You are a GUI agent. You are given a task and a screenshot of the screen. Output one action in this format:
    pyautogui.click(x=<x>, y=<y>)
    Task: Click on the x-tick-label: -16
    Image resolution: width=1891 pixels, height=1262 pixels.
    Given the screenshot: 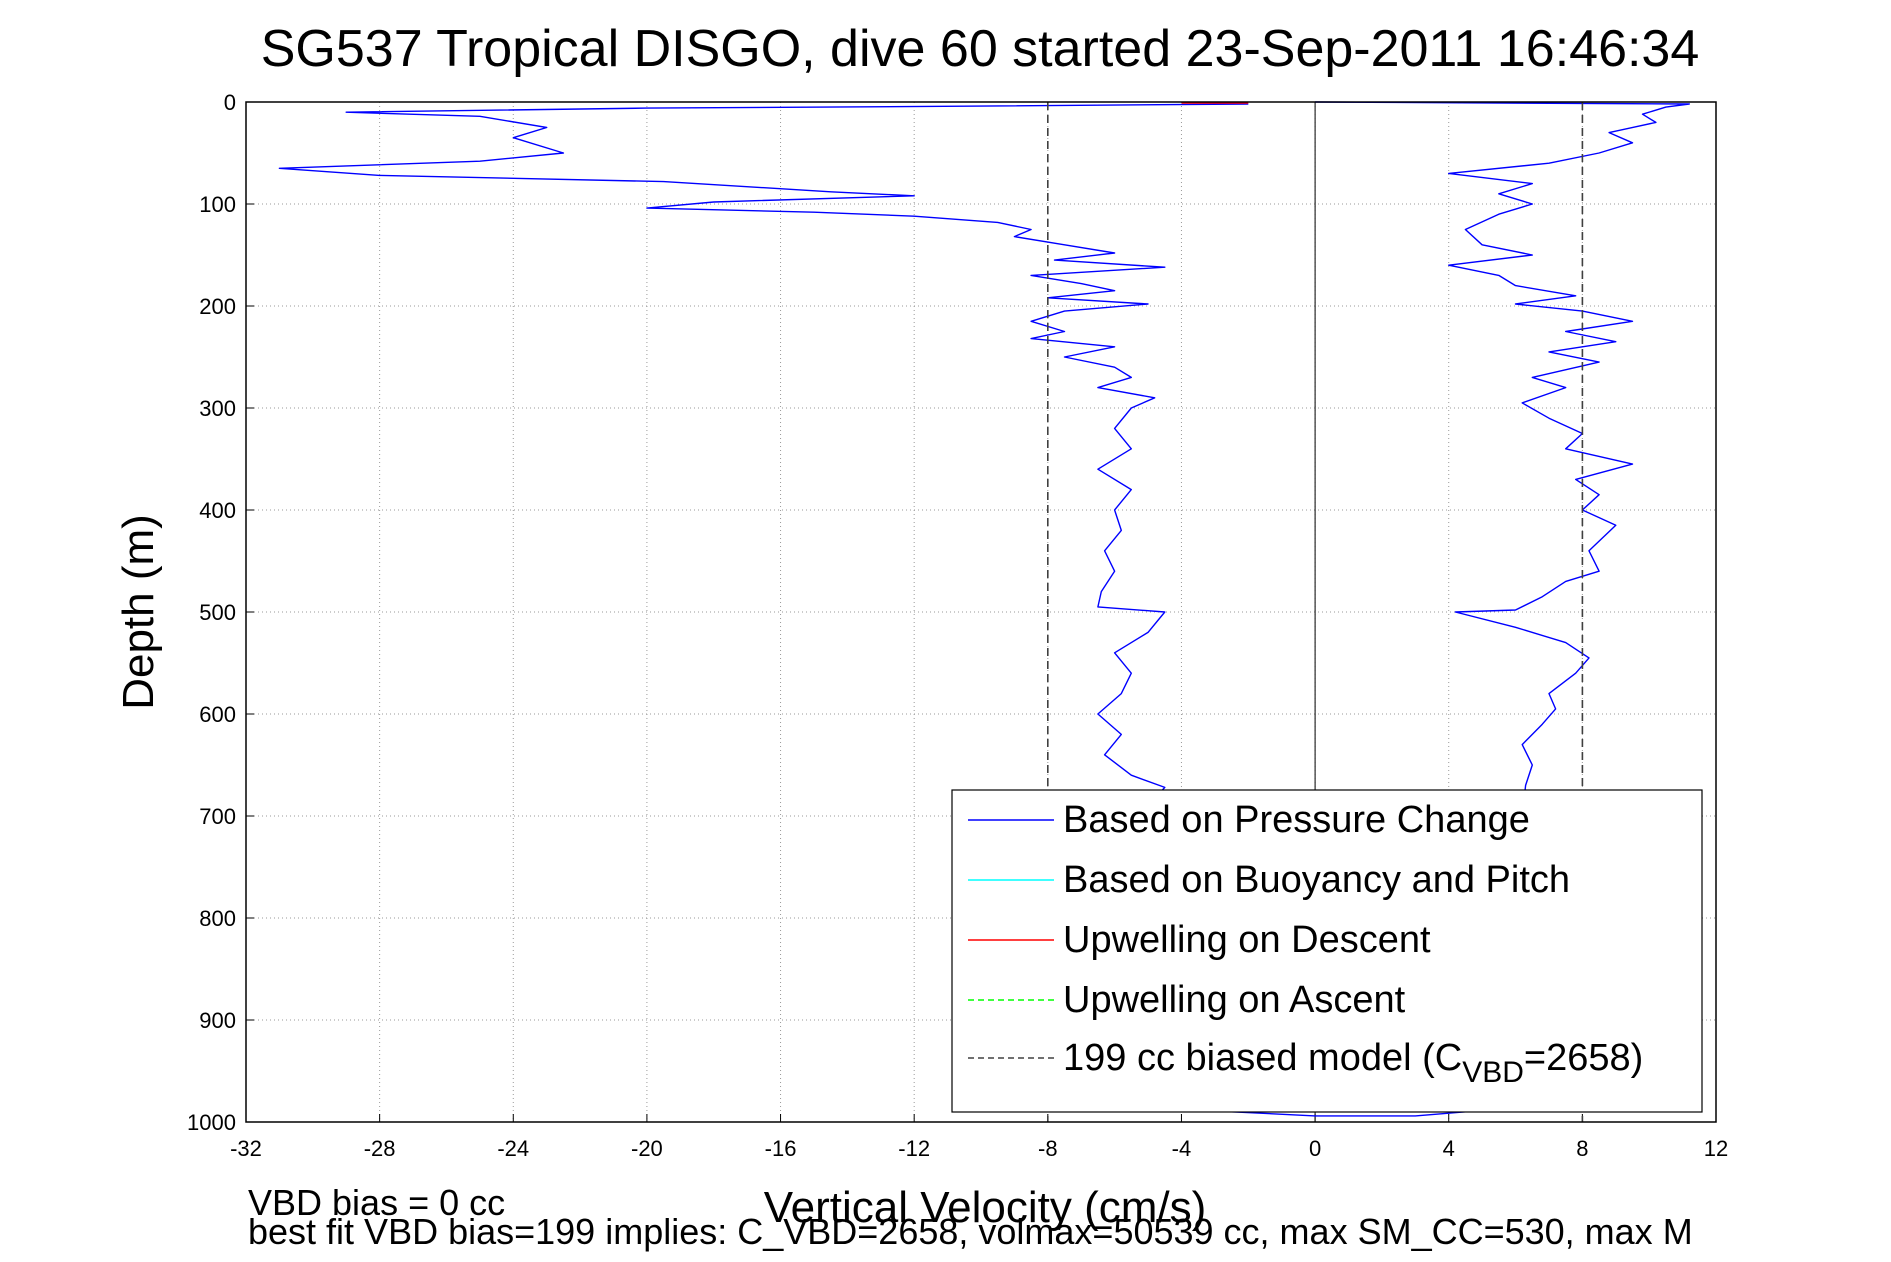 What is the action you would take?
    pyautogui.click(x=781, y=1148)
    